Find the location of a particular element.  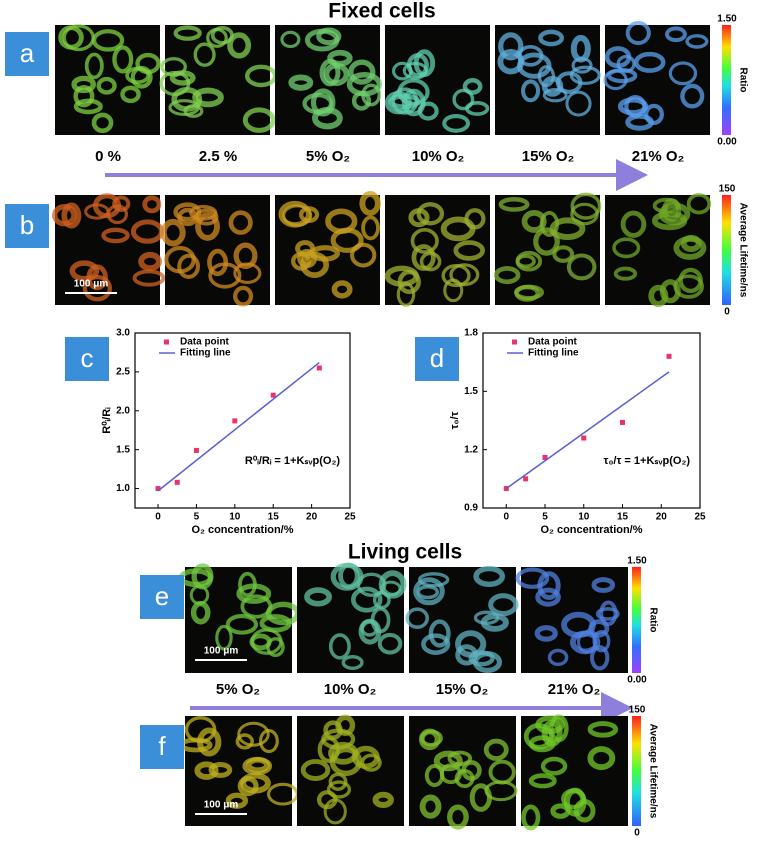

scale-label: 100 μm is located at coordinates (221, 805).